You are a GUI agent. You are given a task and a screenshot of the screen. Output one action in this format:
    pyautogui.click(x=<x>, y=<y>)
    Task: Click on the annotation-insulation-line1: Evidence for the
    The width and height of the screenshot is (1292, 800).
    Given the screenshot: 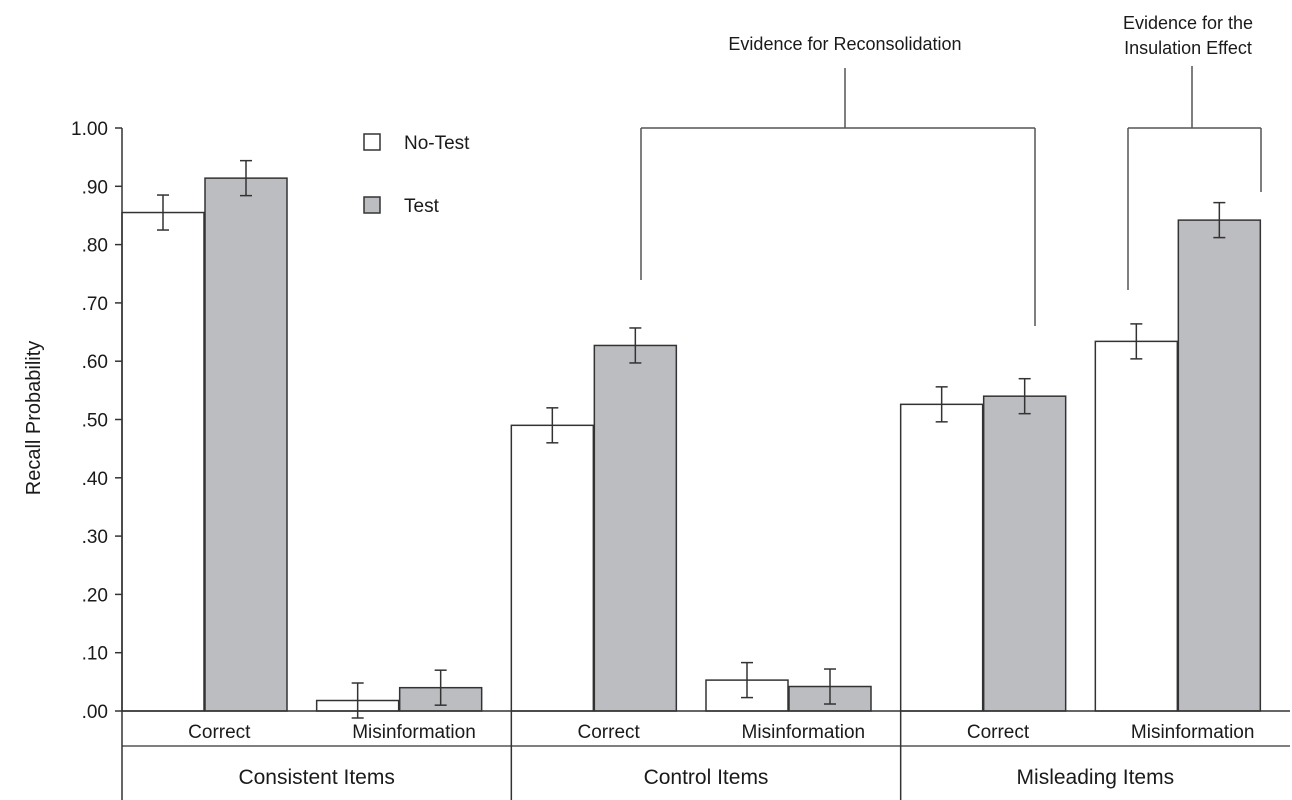 What is the action you would take?
    pyautogui.click(x=1188, y=23)
    